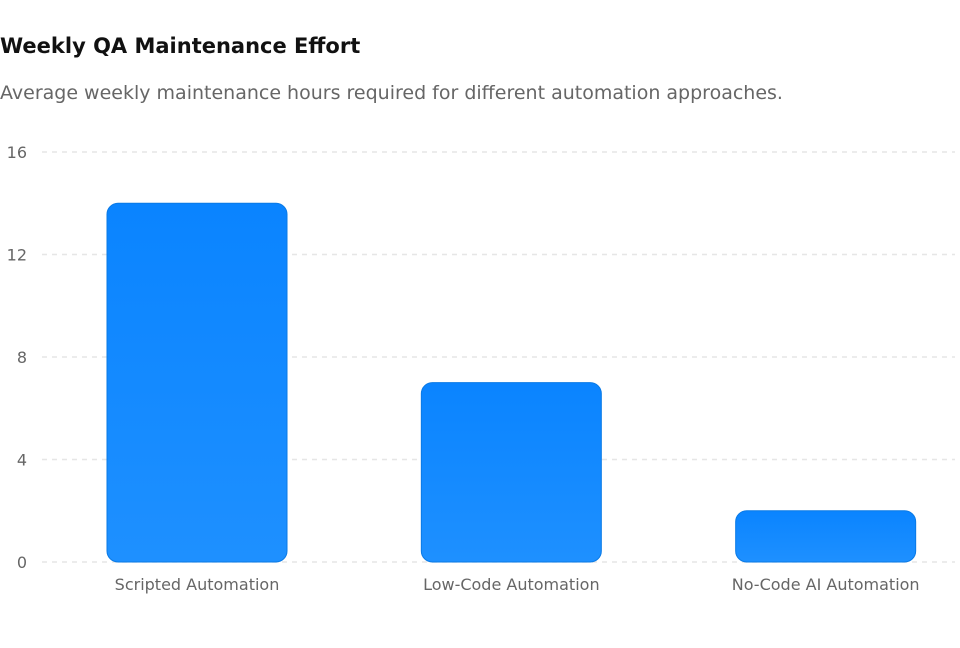 The height and width of the screenshot is (648, 960). What do you see at coordinates (17, 152) in the screenshot?
I see `y-tick-label: 16` at bounding box center [17, 152].